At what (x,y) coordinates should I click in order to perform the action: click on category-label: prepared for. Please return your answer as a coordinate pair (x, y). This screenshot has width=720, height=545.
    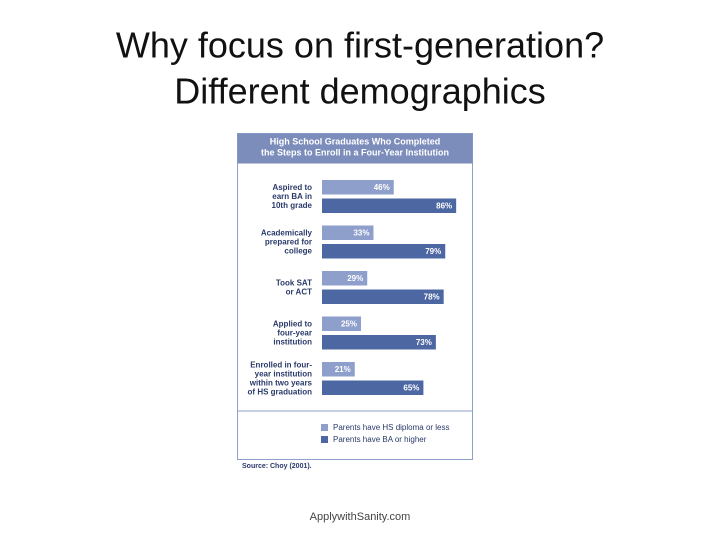
    Looking at the image, I should click on (288, 242).